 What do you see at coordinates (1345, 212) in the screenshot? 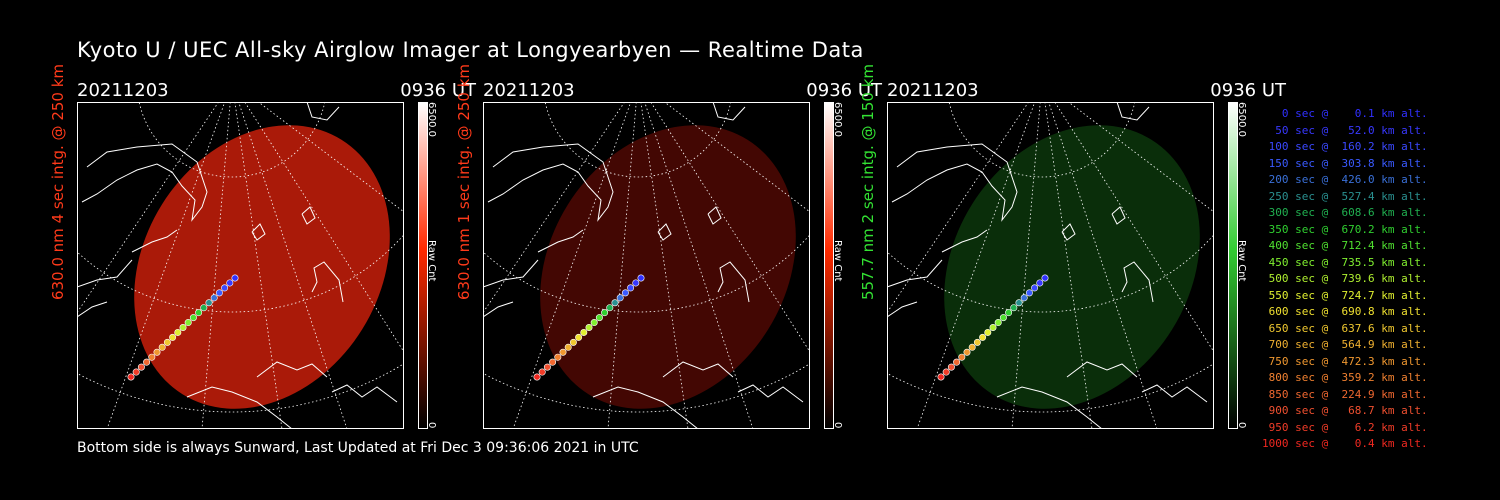
I see `legend-row: 300 sec @ 608.6 km alt.` at bounding box center [1345, 212].